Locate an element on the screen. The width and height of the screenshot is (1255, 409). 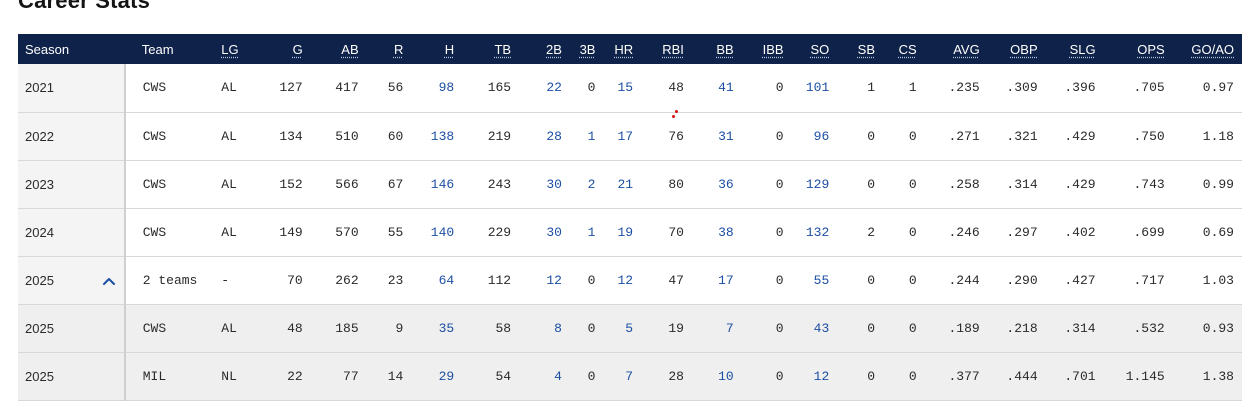
cell-value: 1.38 is located at coordinates (1218, 376).